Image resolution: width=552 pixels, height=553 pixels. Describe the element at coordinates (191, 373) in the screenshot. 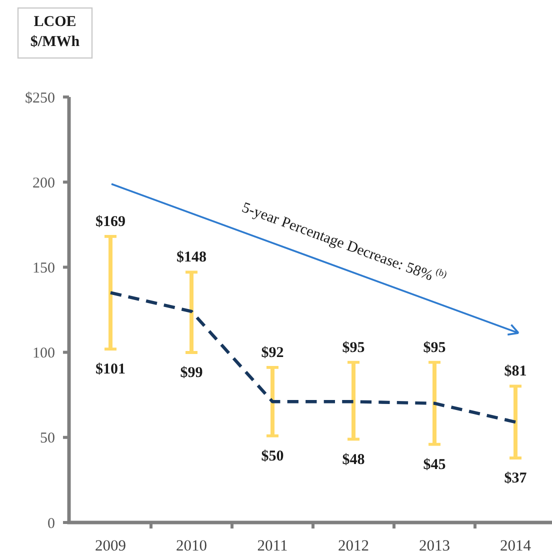

I see `annotation: $99` at that location.